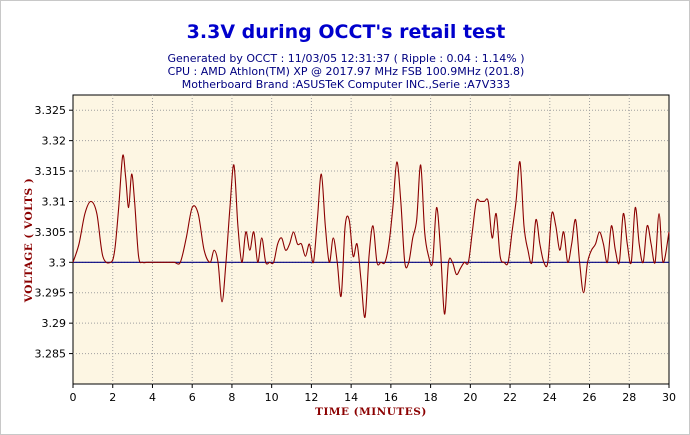  Describe the element at coordinates (29, 240) in the screenshot. I see `y-axis-label: VOLTAGE ( VOLTS )` at that location.